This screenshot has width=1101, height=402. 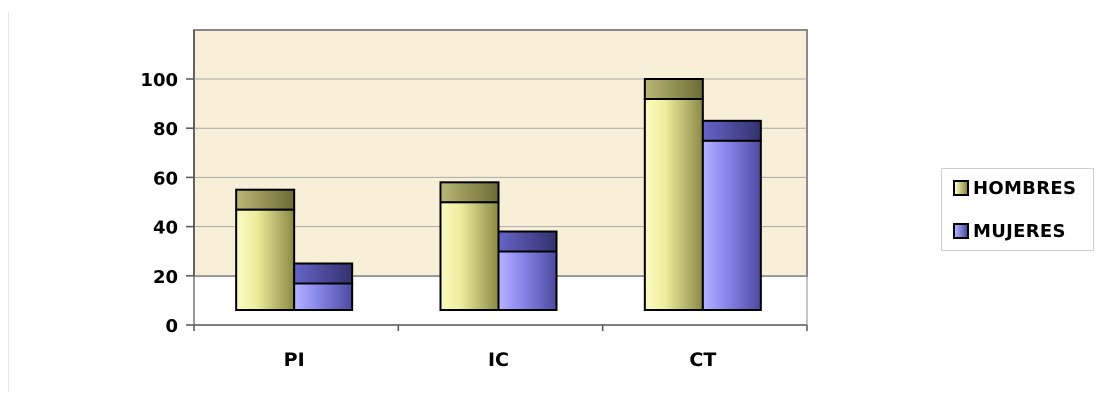 I want to click on y-tick-label: 100, so click(x=159, y=80).